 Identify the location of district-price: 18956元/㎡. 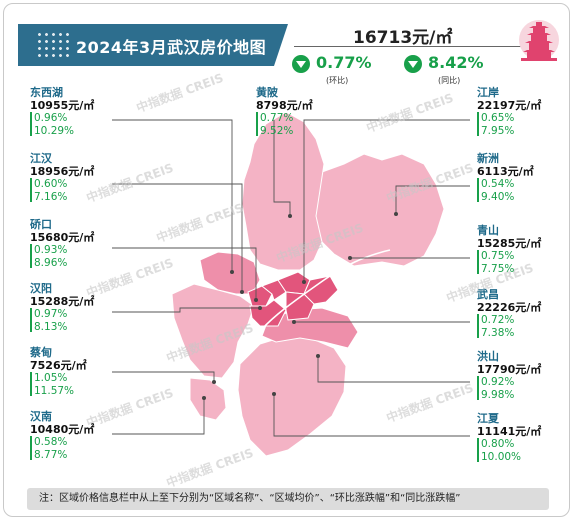
(62, 171).